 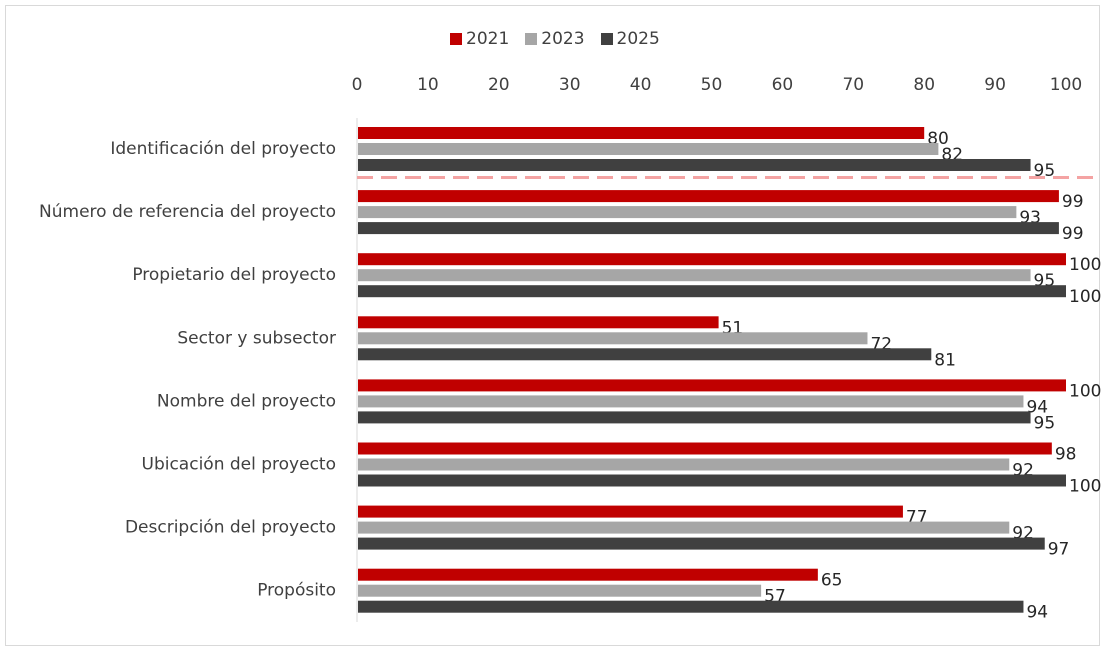 What do you see at coordinates (832, 581) in the screenshot?
I see `data-label-2021: 65` at bounding box center [832, 581].